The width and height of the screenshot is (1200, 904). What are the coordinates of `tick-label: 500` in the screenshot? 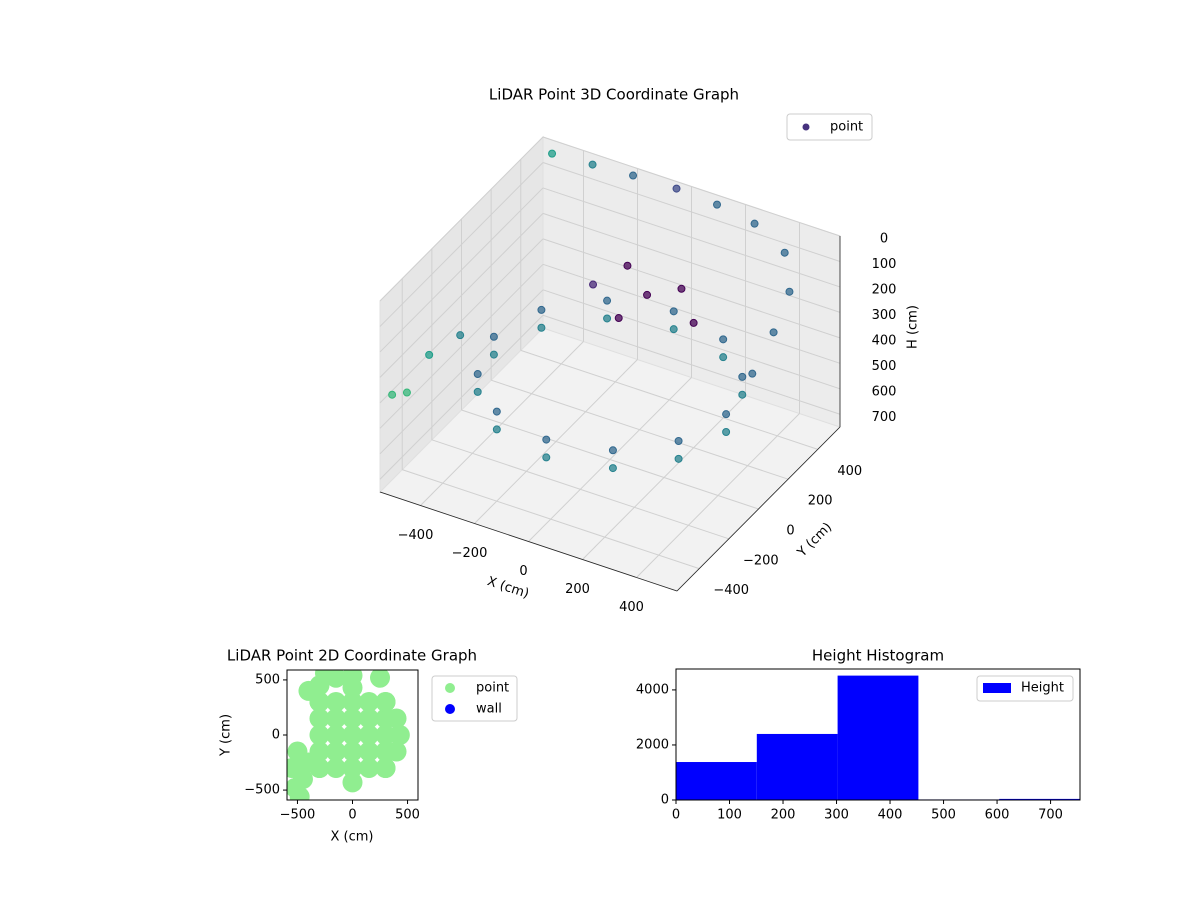 It's located at (884, 366).